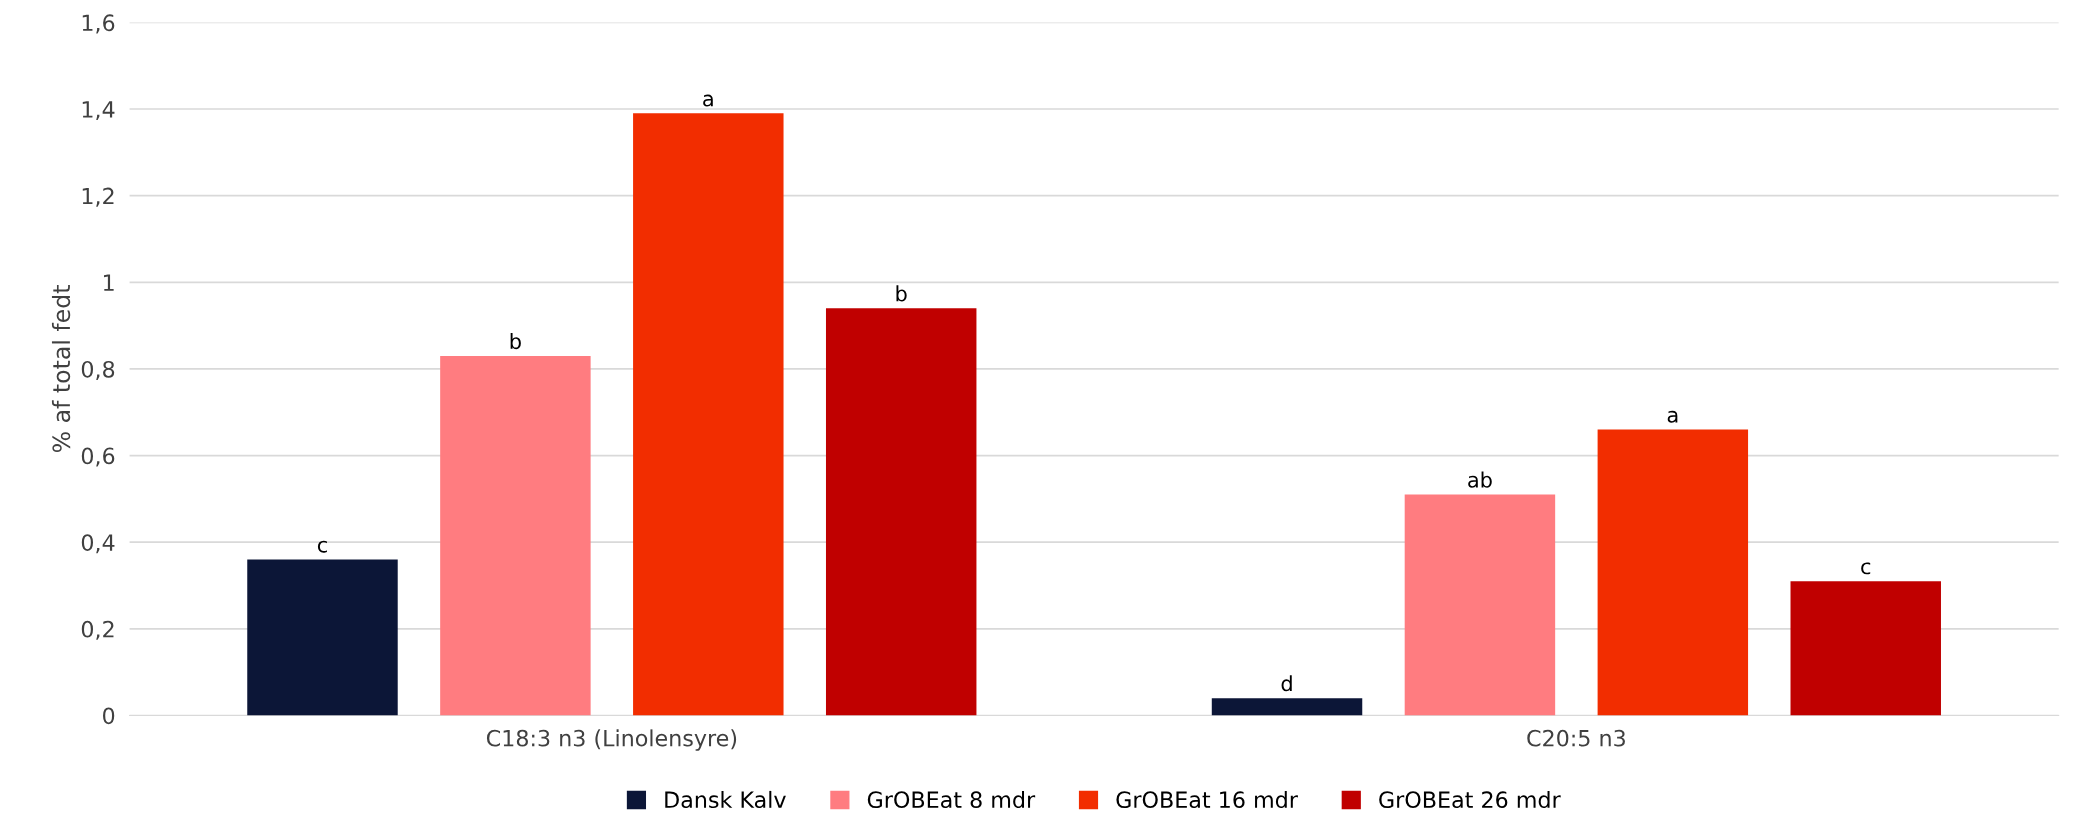 This screenshot has height=830, width=2090. Describe the element at coordinates (1480, 479) in the screenshot. I see `data-label: ab` at that location.